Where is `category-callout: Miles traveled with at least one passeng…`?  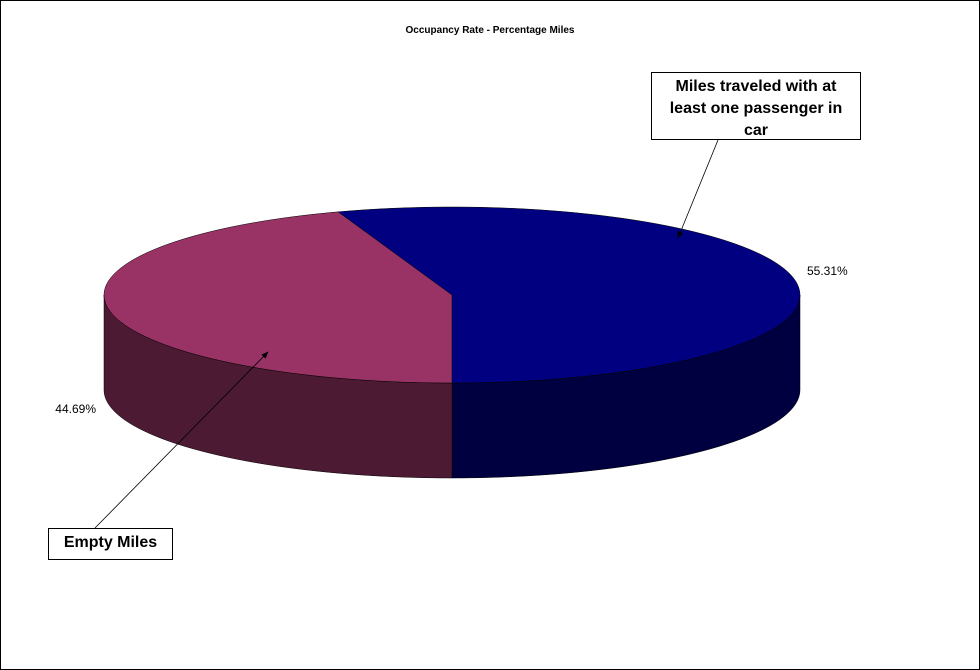
category-callout: Miles traveled with at least one passeng… is located at coordinates (756, 106).